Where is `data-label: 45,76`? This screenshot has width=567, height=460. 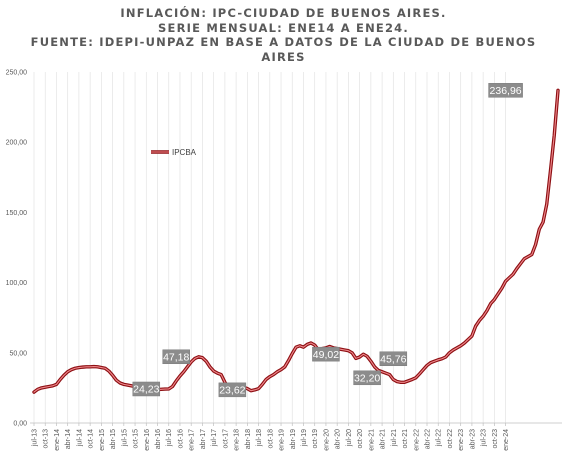 data-label: 45,76 is located at coordinates (393, 359).